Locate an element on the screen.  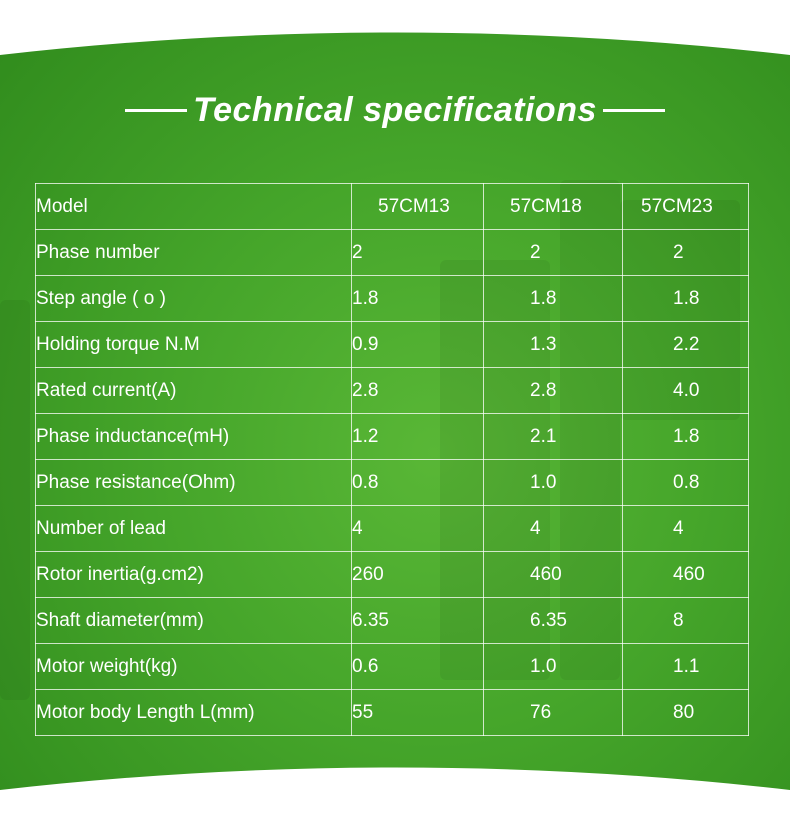
row-value: 55 is located at coordinates (417, 712).